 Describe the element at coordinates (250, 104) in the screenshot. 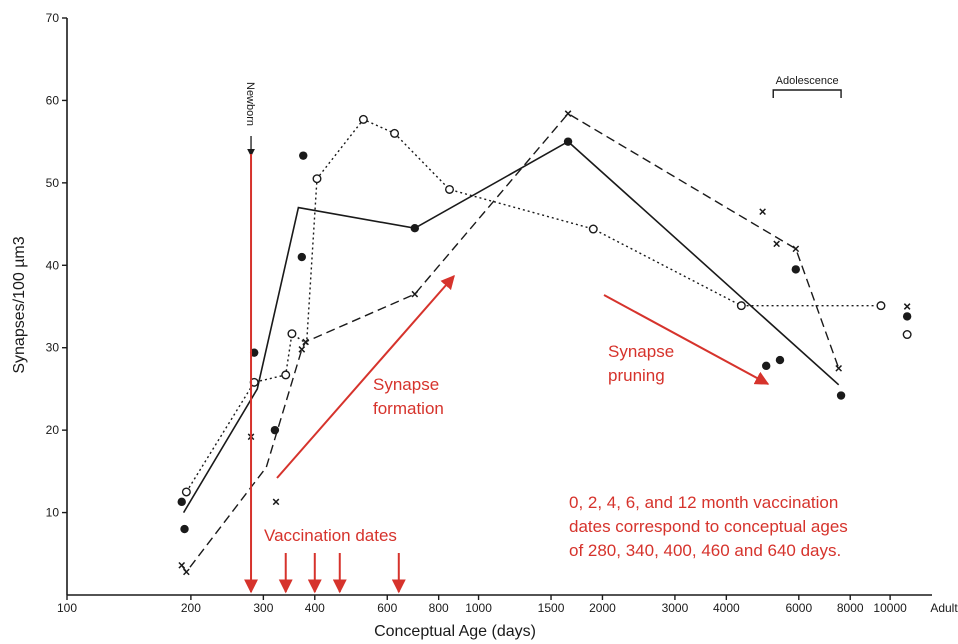

I see `newborn-label: Newborn` at that location.